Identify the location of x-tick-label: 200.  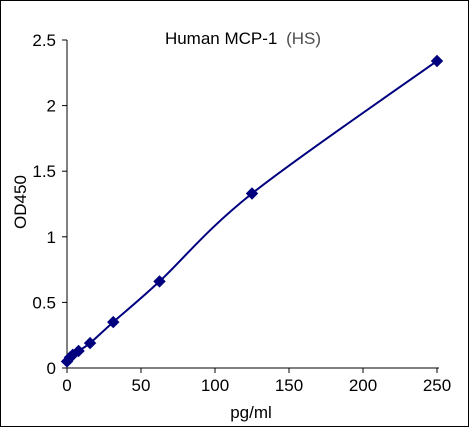
(363, 385).